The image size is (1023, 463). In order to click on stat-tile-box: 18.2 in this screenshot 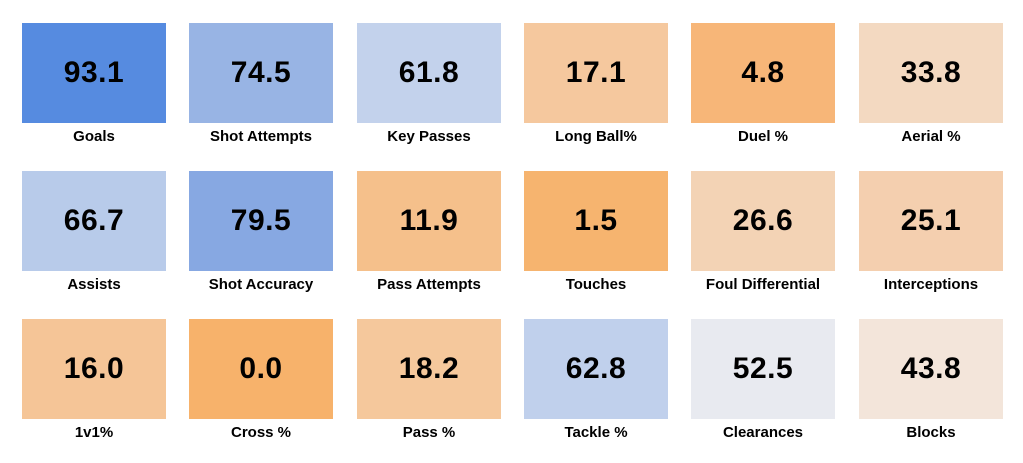, I will do `click(429, 369)`.